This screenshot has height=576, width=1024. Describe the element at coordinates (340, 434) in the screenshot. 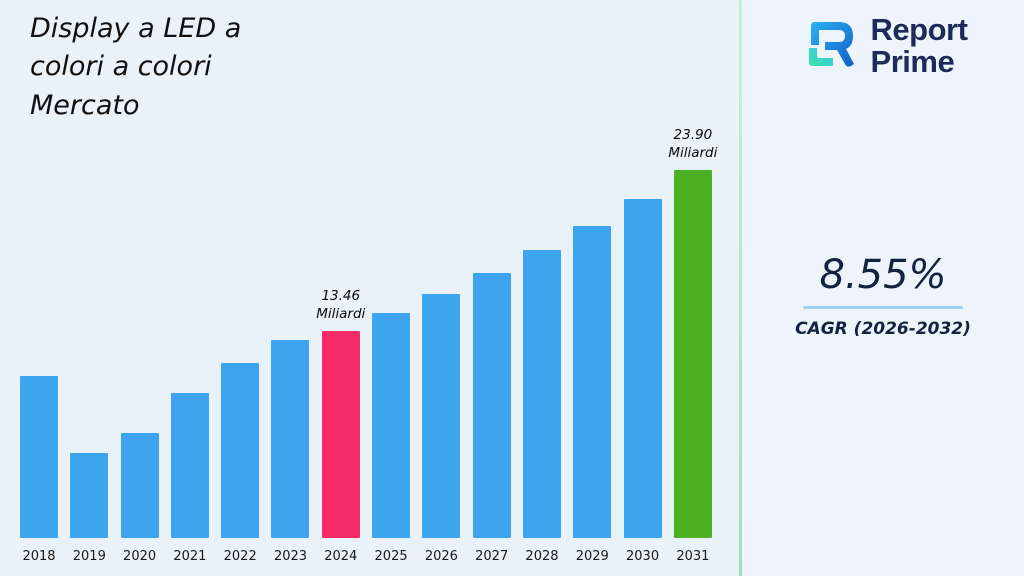

I see `bar-2024` at that location.